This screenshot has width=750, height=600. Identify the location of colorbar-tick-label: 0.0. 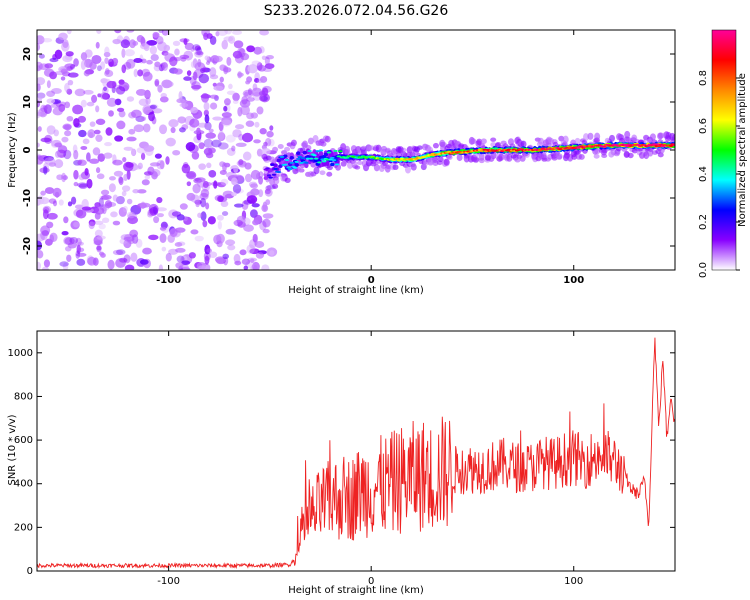
(703, 270).